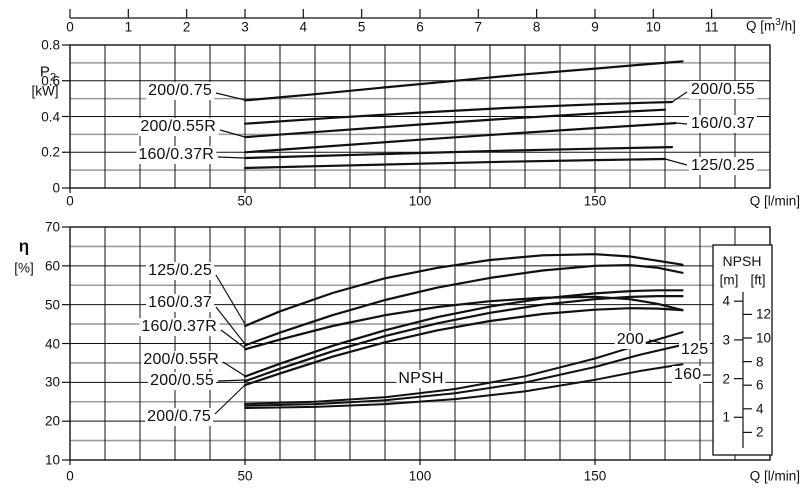 The height and width of the screenshot is (490, 806). What do you see at coordinates (70, 201) in the screenshot?
I see `power-x-tick-label: 0` at bounding box center [70, 201].